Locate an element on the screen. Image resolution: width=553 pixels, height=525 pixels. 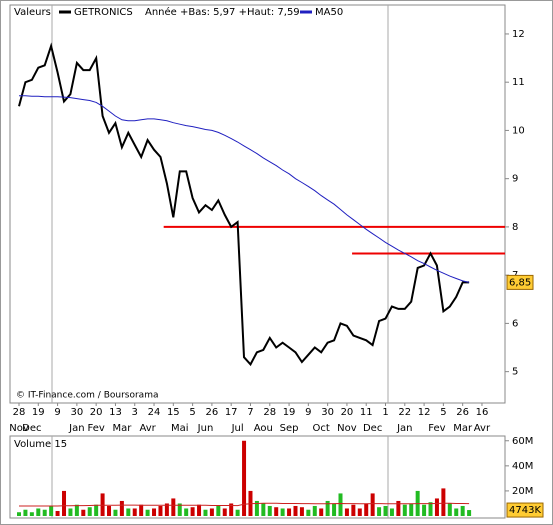
x-tick-label: 13 is located at coordinates (115, 412).